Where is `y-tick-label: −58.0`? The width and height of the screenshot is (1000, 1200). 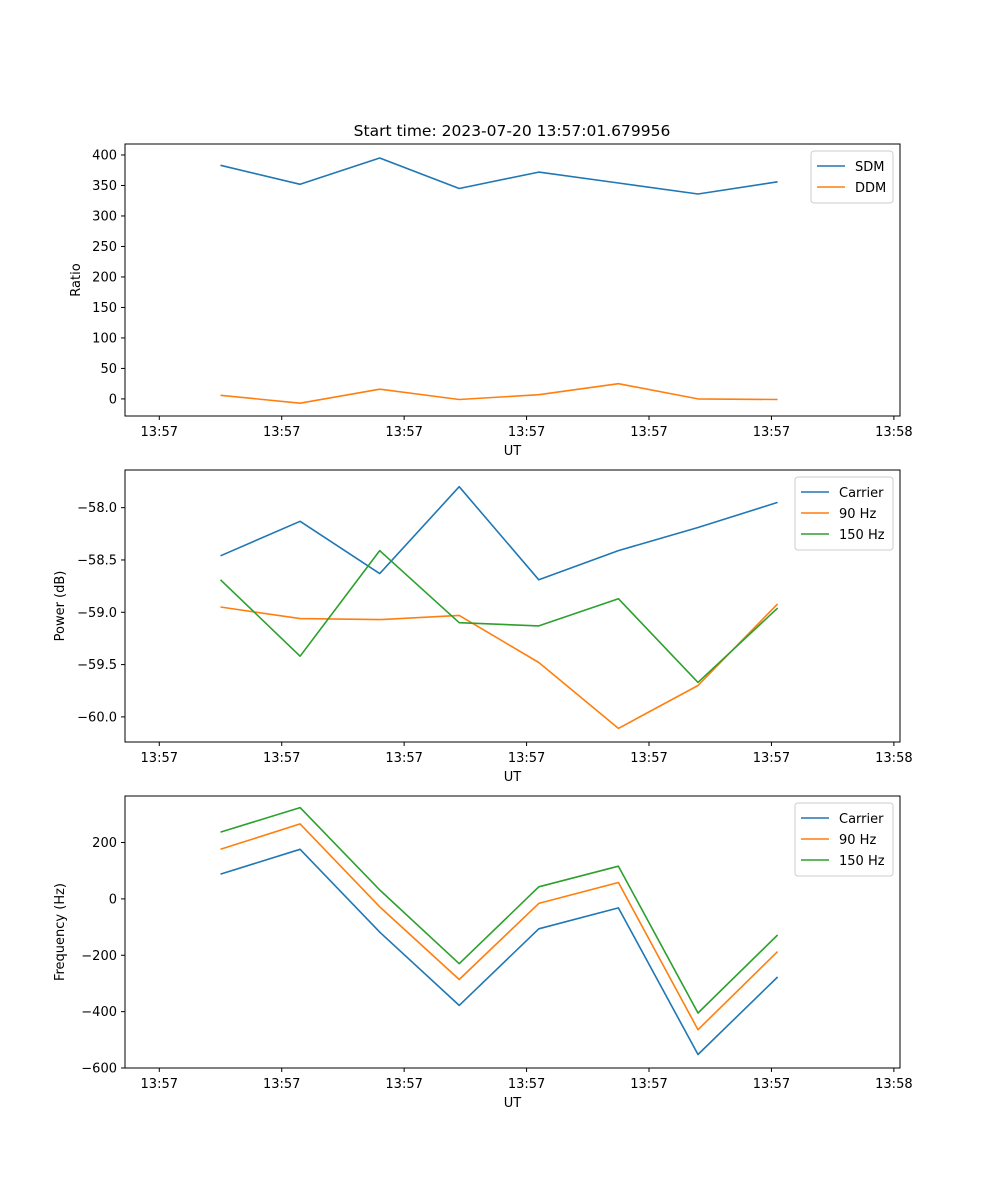
y-tick-label: −58.0 is located at coordinates (97, 508).